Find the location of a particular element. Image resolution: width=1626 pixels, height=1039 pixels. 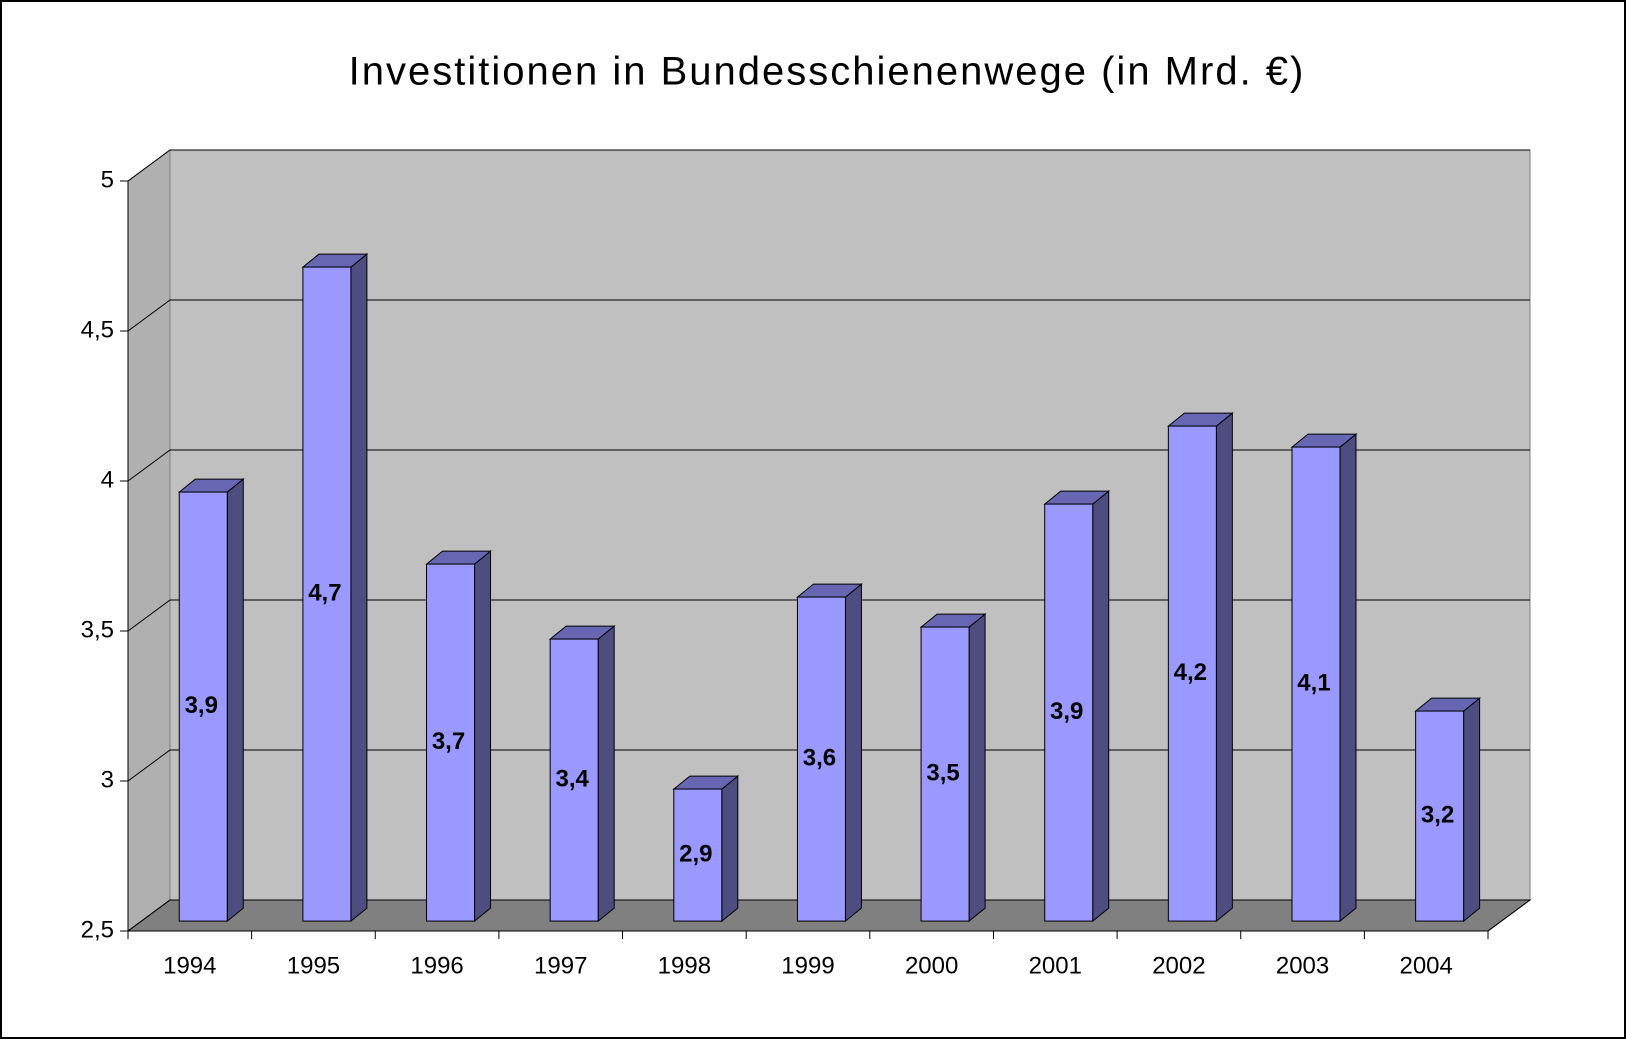

value-label: 3,4 is located at coordinates (572, 778).